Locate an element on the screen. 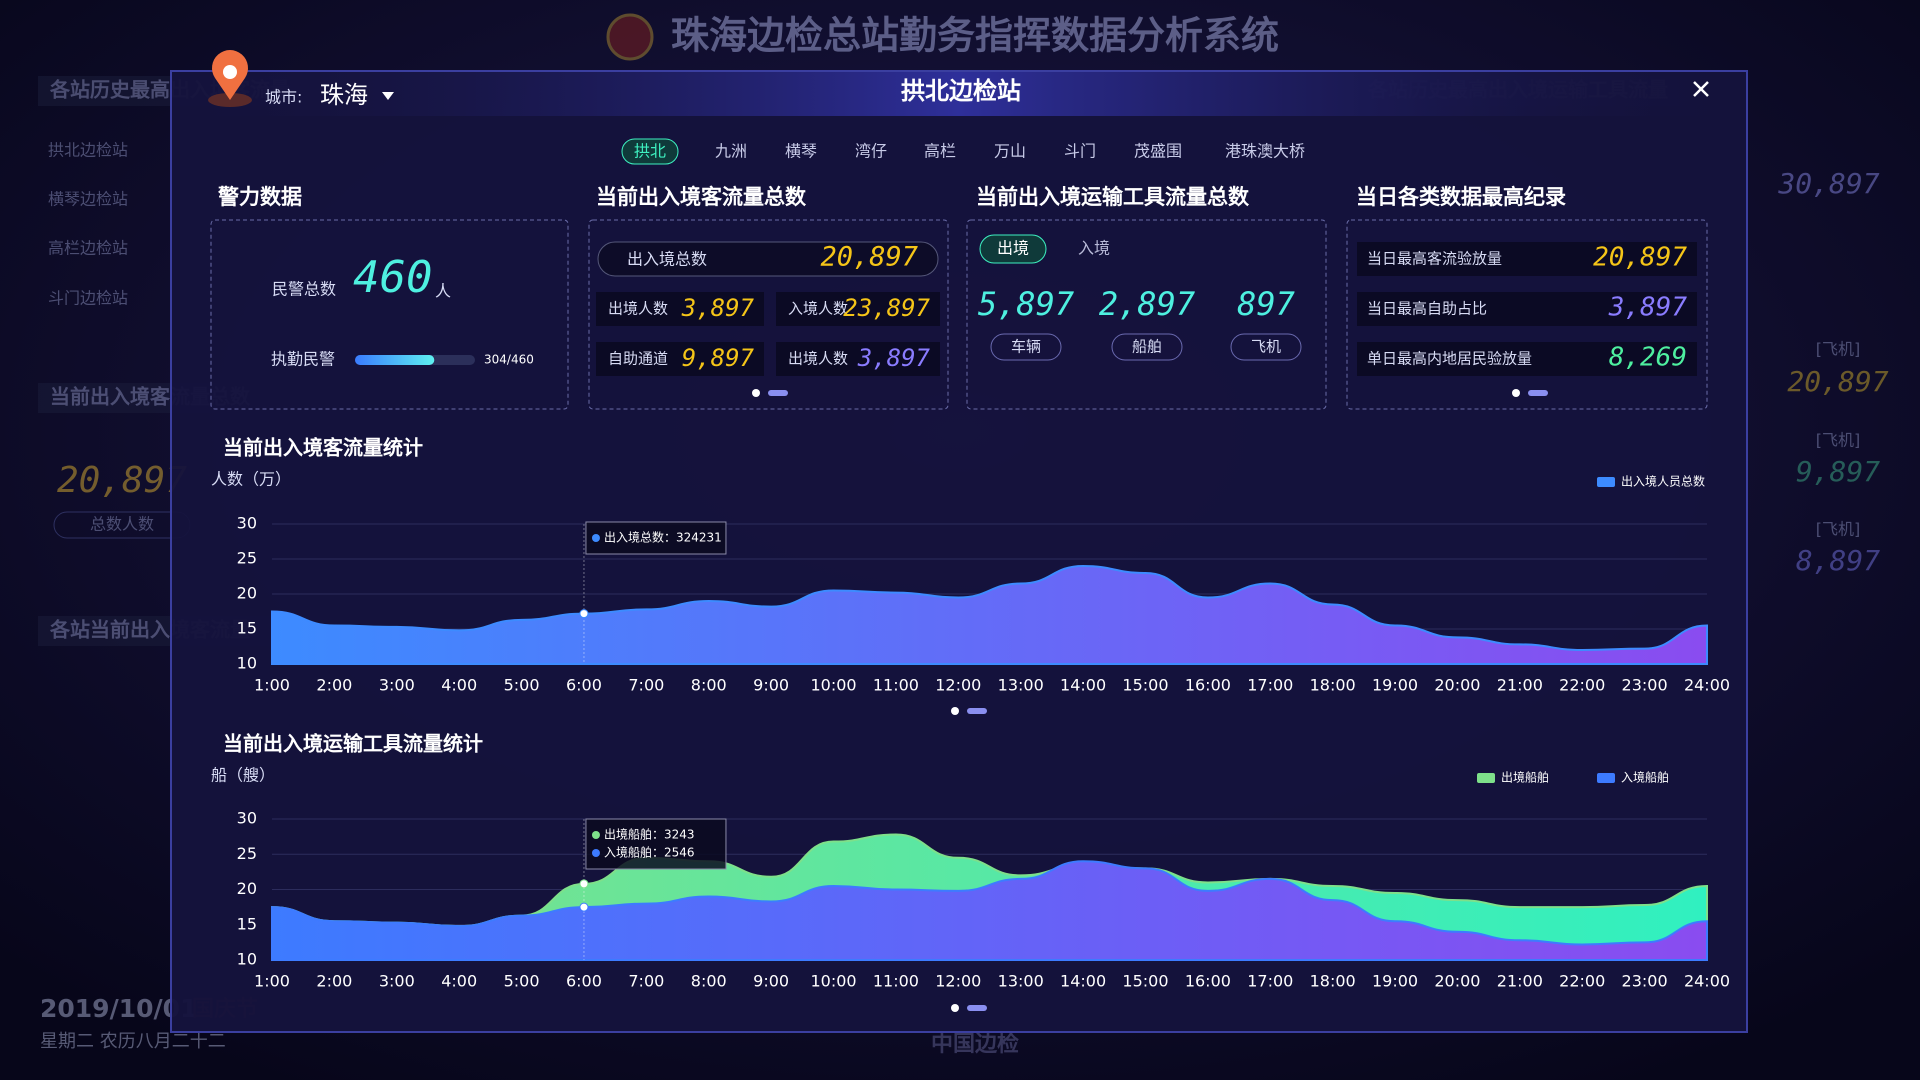  tooltip-point is located at coordinates (584, 884).